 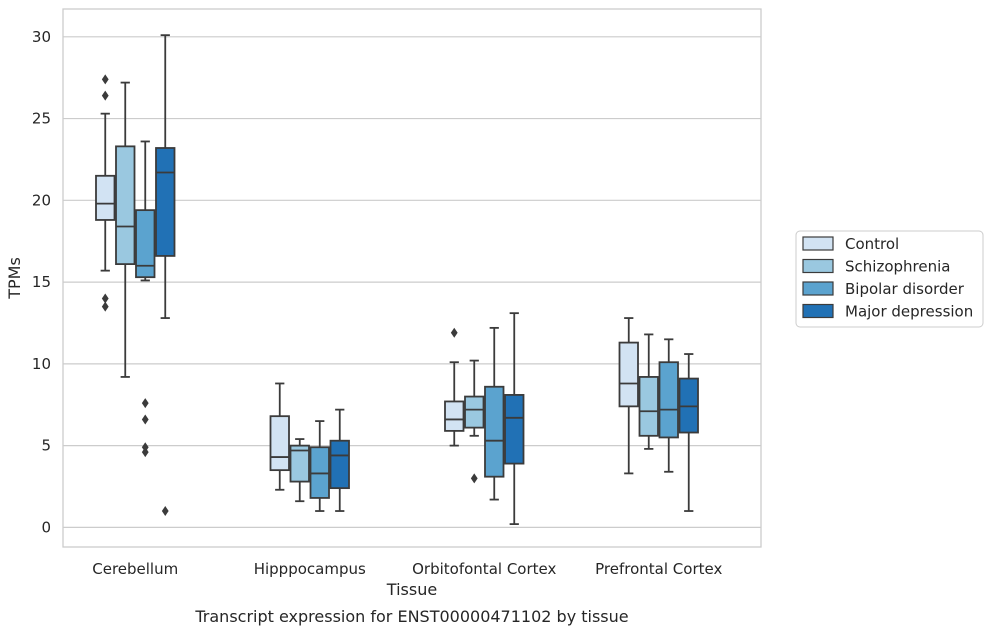 What do you see at coordinates (41, 364) in the screenshot?
I see `y-tick-label: 10` at bounding box center [41, 364].